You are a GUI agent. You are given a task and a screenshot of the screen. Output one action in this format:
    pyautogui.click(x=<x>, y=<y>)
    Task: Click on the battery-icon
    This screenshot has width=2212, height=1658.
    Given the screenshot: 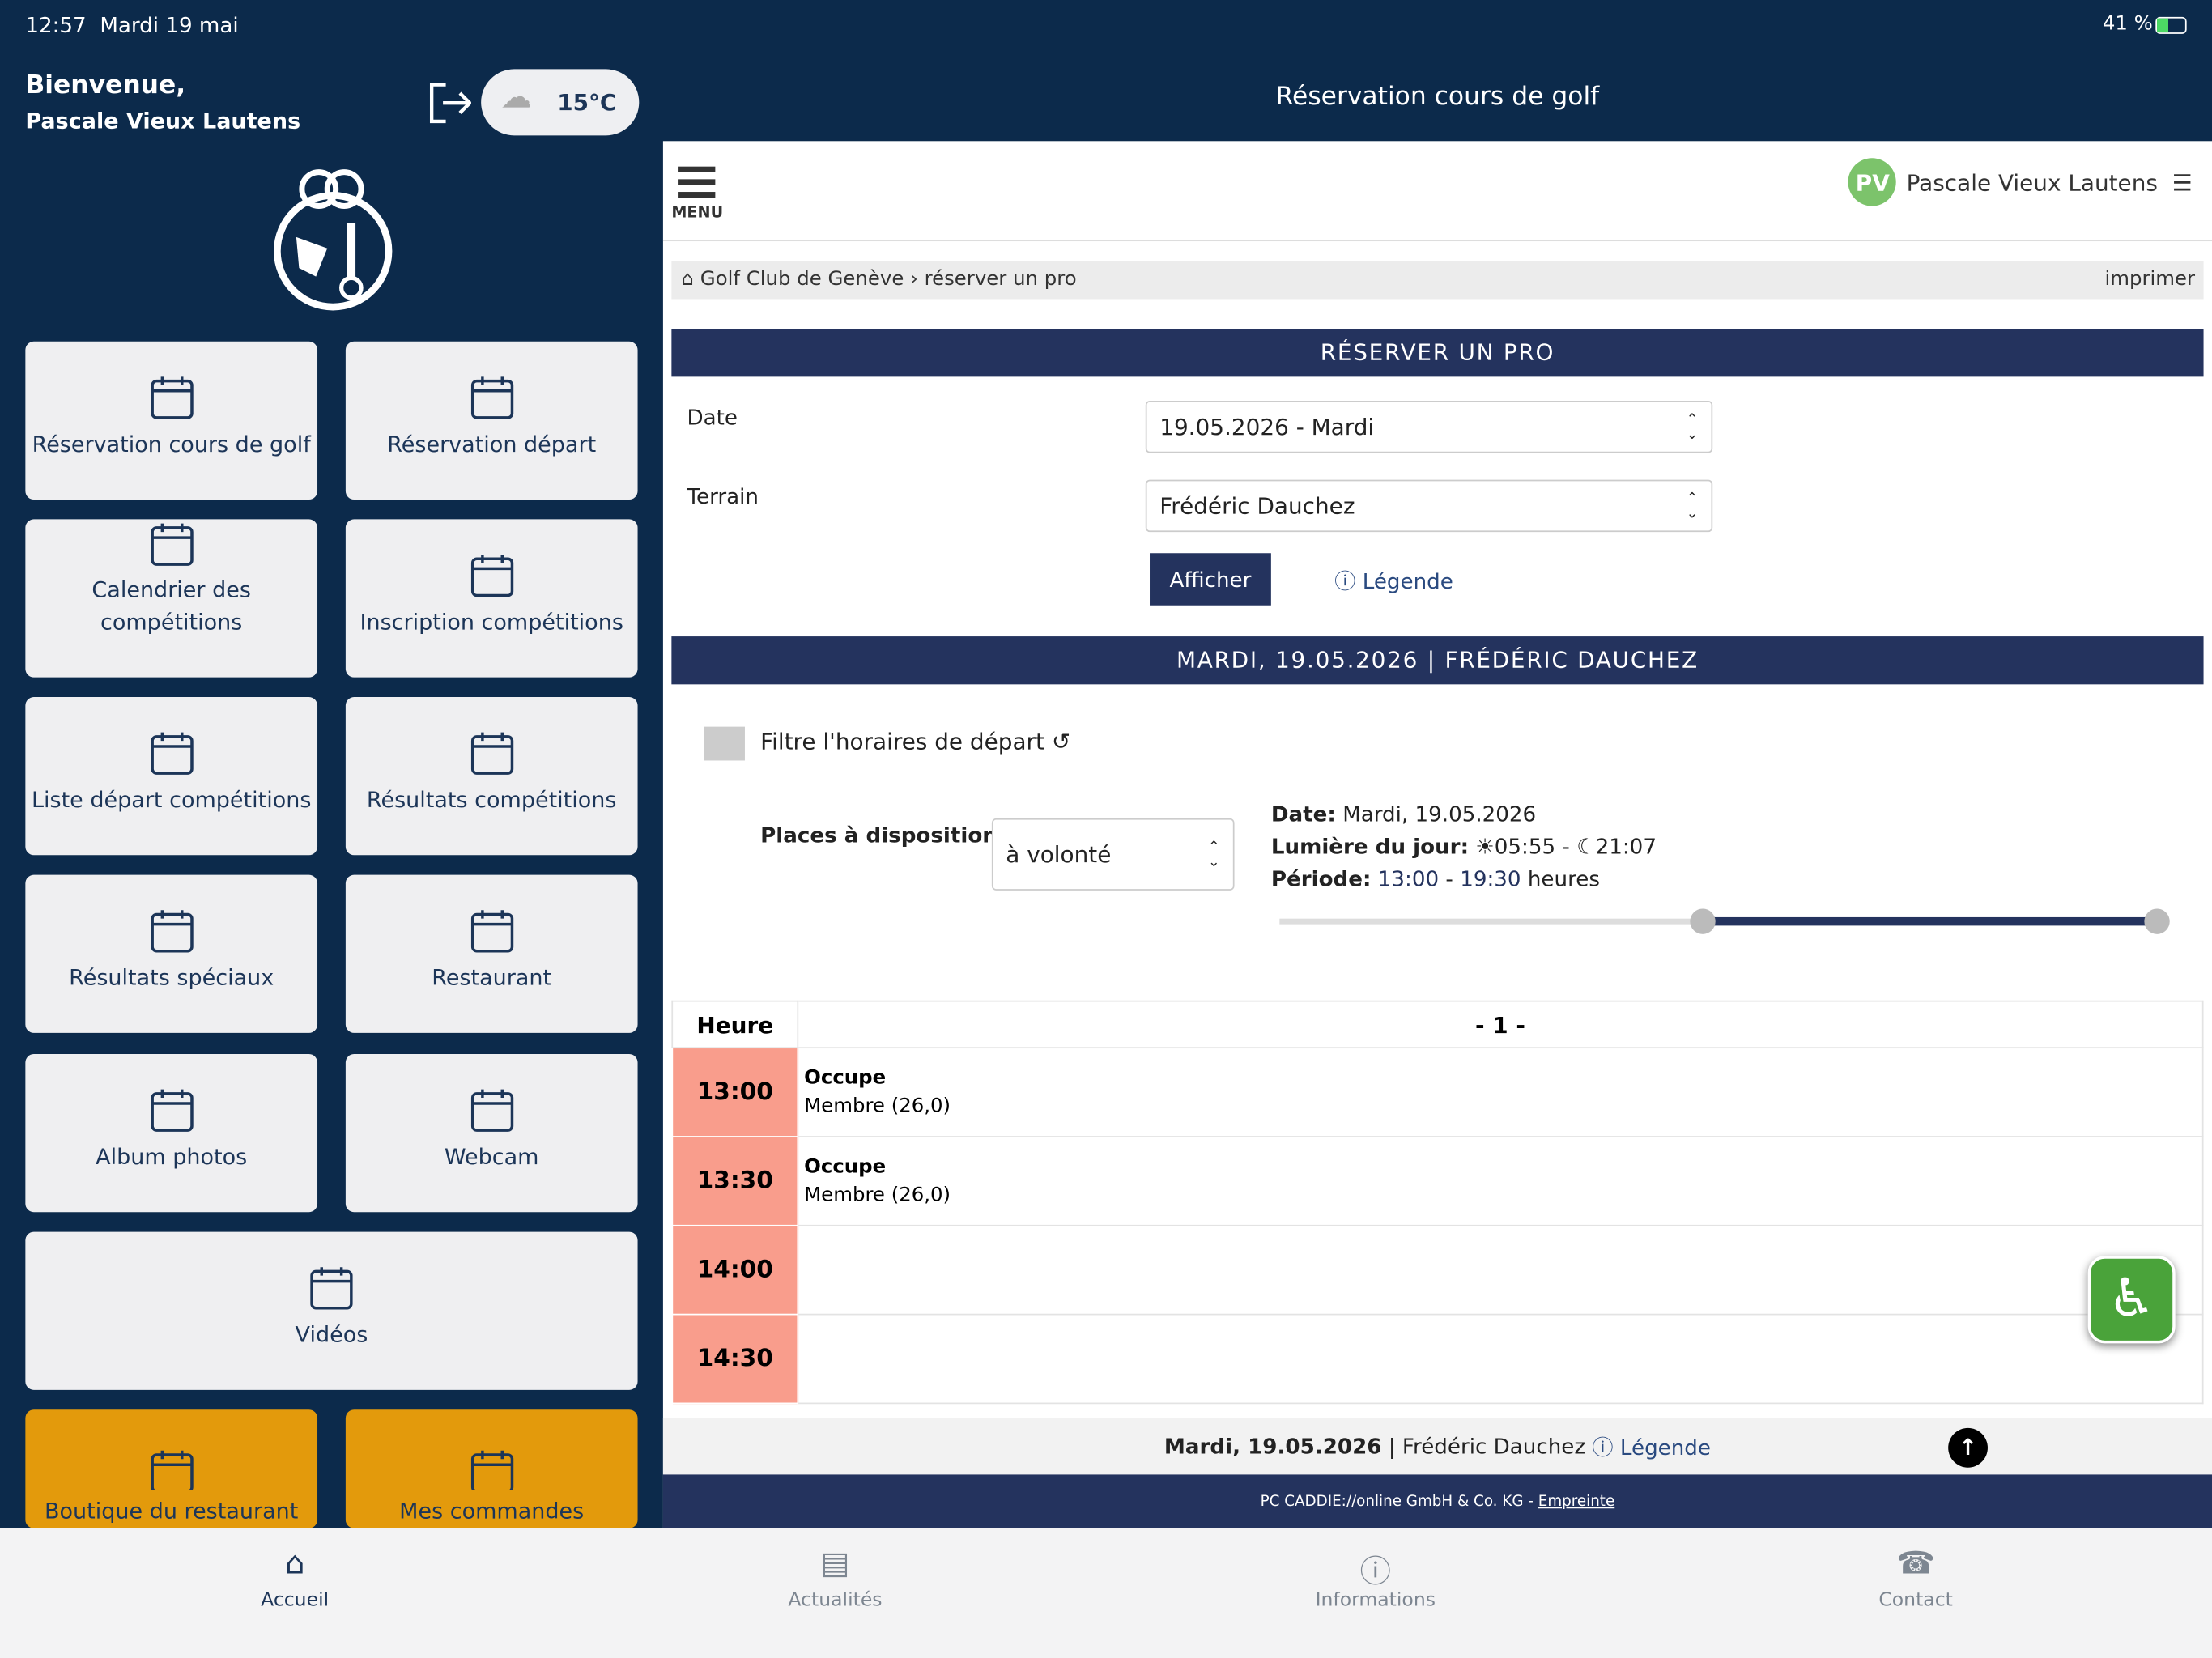 What is the action you would take?
    pyautogui.click(x=2171, y=25)
    